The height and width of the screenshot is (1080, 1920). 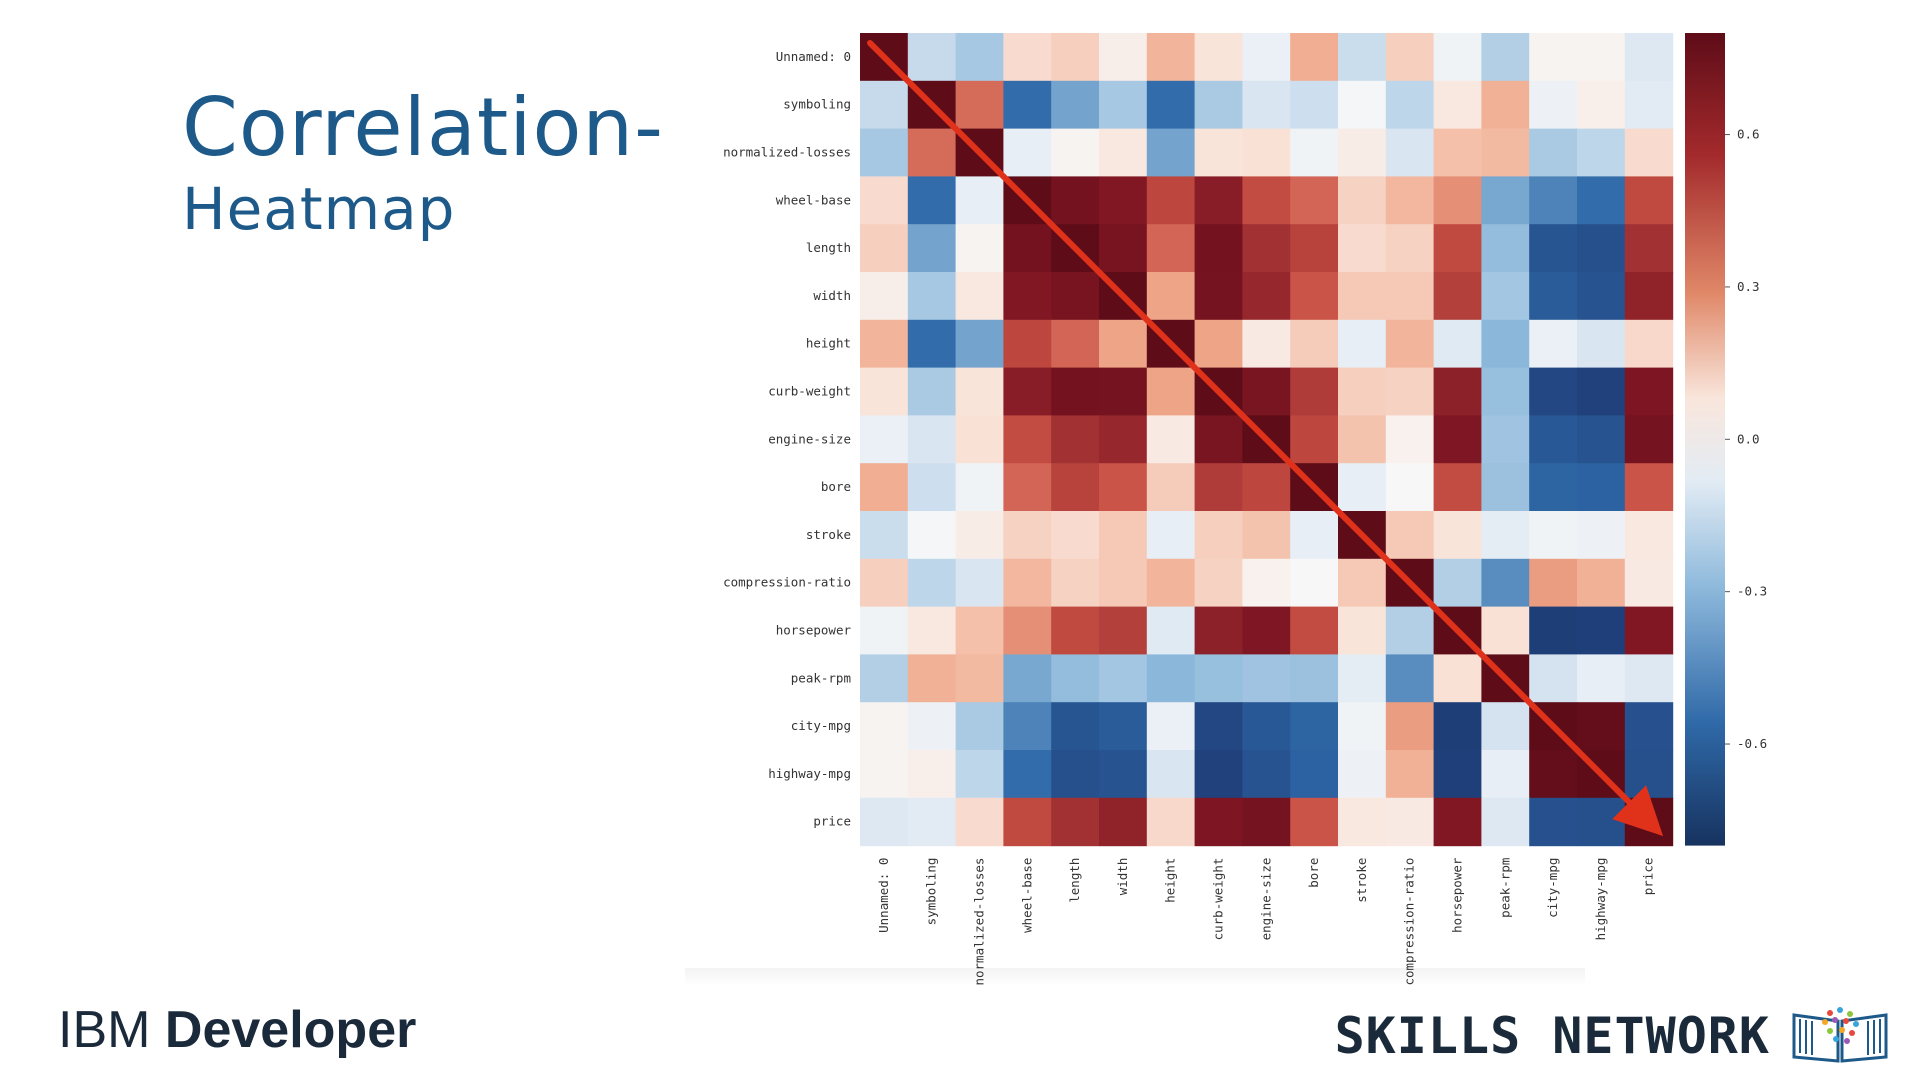 I want to click on row-label: horsepower, so click(x=814, y=630).